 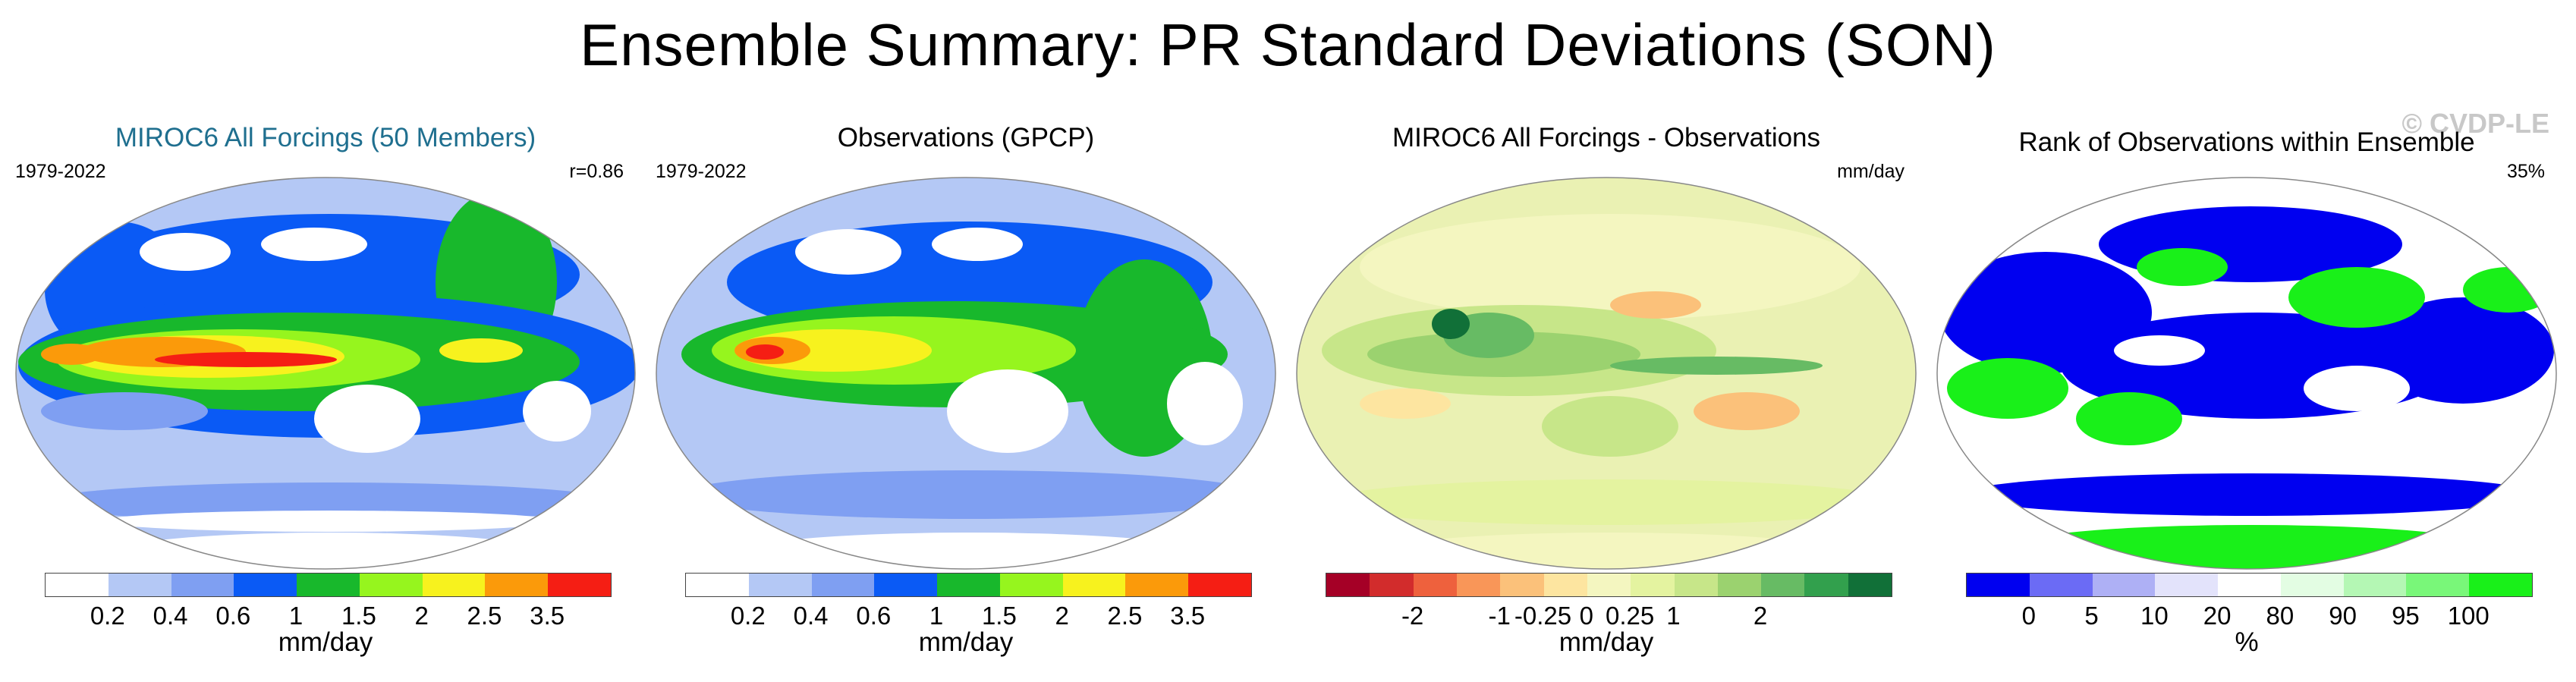 I want to click on colorbar: mm/day -2 -1 -0.25 0 0.25 1 2, so click(x=1606, y=626).